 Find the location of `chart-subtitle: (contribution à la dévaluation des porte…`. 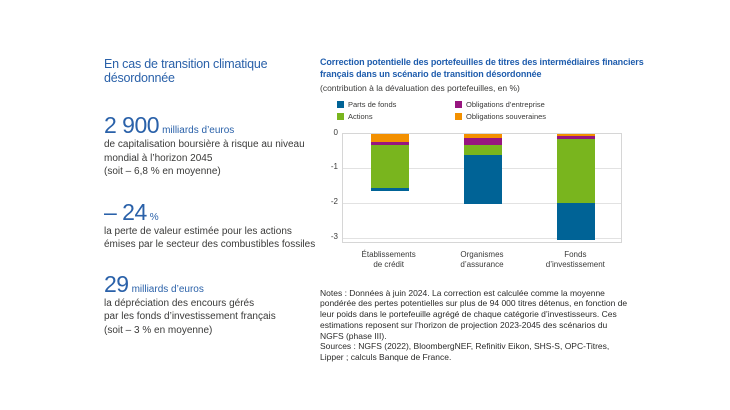

chart-subtitle: (contribution à la dévaluation des porte… is located at coordinates (420, 88).